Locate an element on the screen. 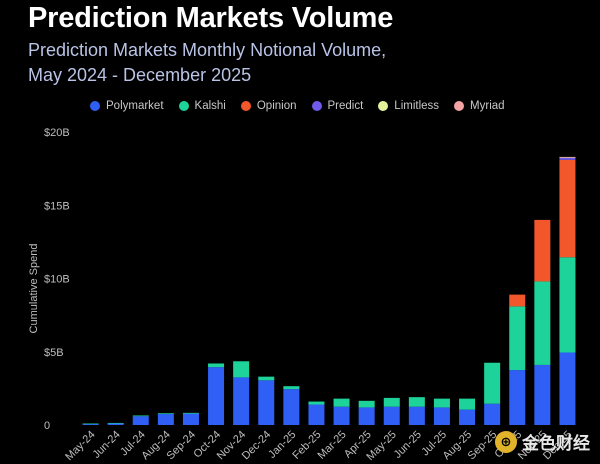 This screenshot has height=464, width=600. legend-swatch-opinion is located at coordinates (245, 106).